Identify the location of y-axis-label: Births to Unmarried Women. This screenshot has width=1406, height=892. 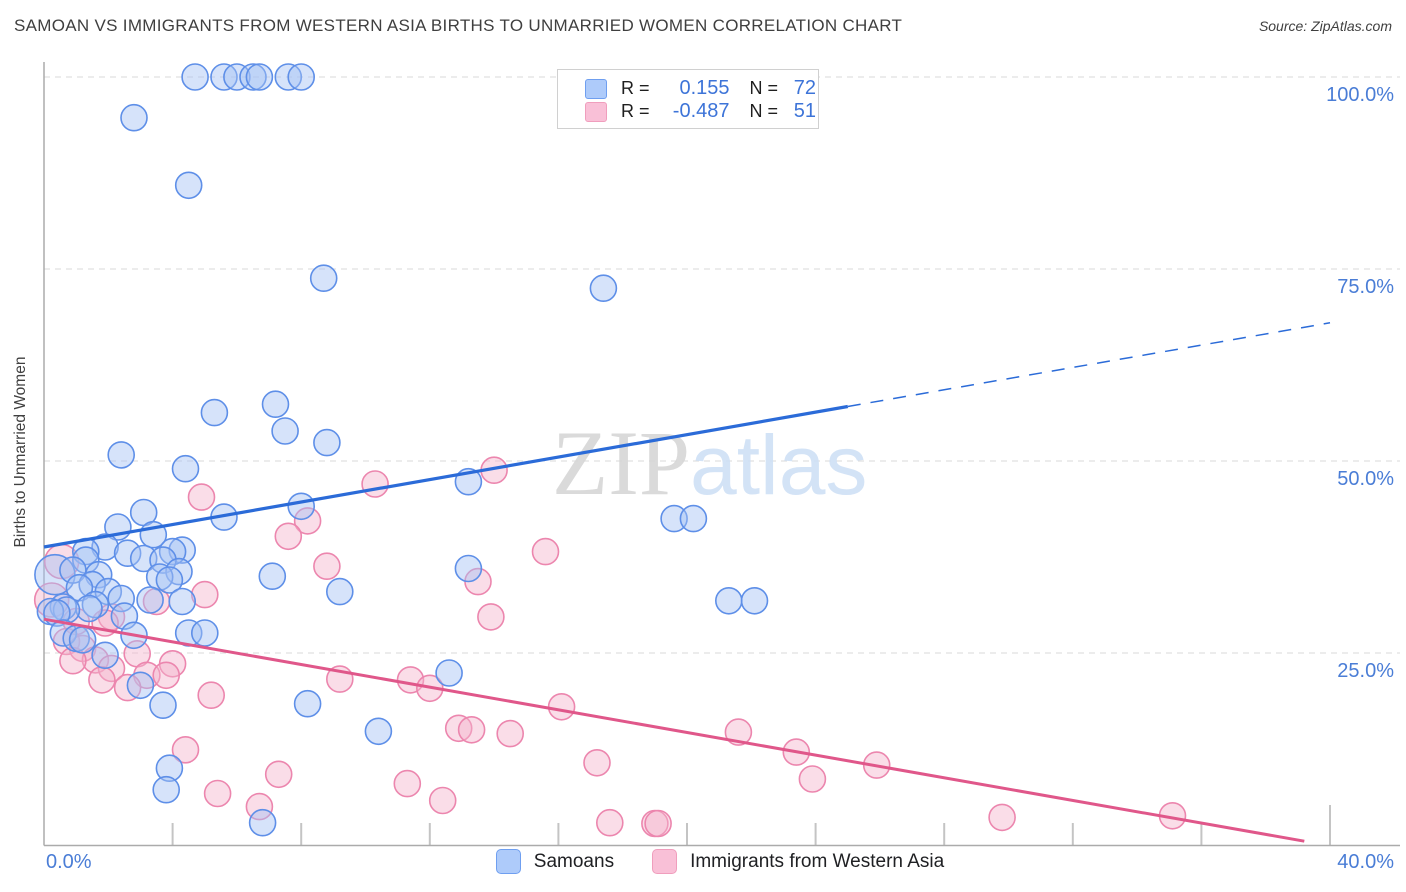
(20, 452).